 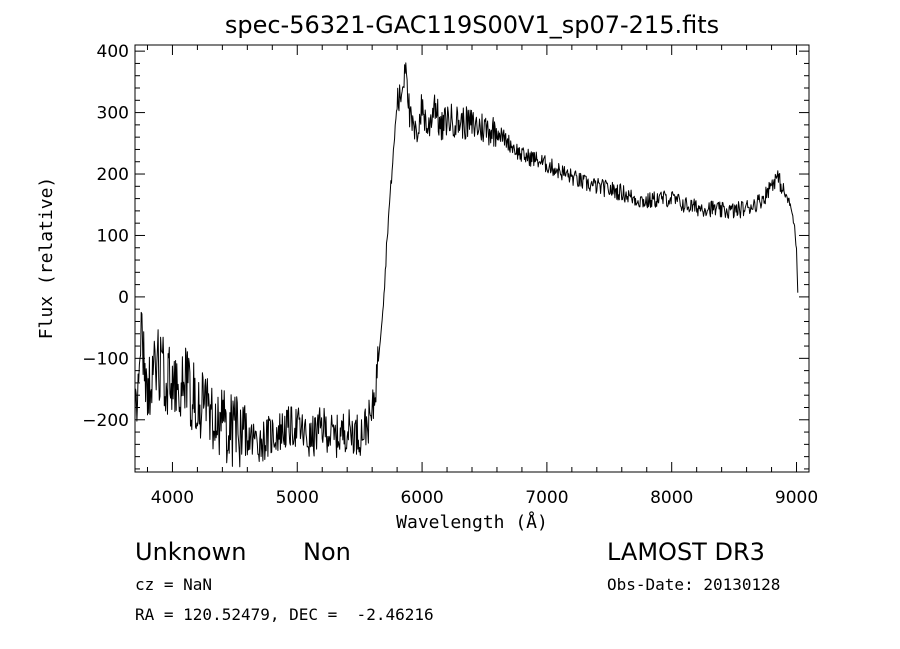 What do you see at coordinates (472, 522) in the screenshot?
I see `x-axis-label: Wavelength (Å)` at bounding box center [472, 522].